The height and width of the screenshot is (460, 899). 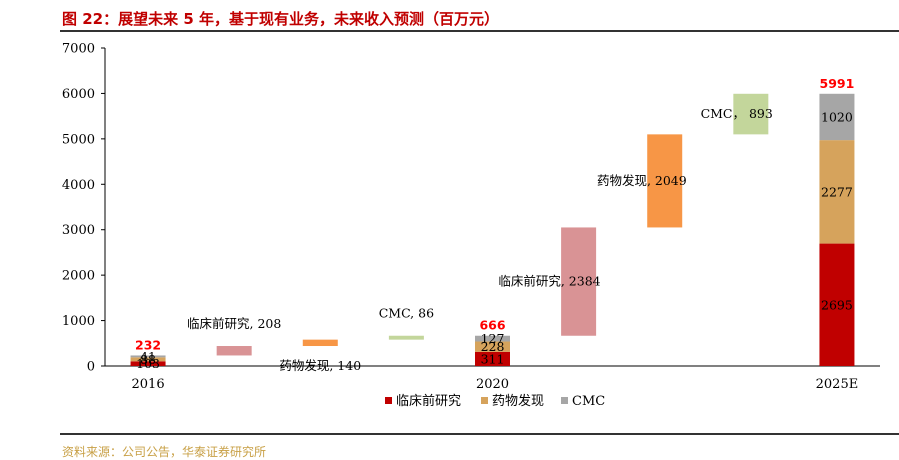 What do you see at coordinates (588, 401) in the screenshot?
I see `legend-label: CMC` at bounding box center [588, 401].